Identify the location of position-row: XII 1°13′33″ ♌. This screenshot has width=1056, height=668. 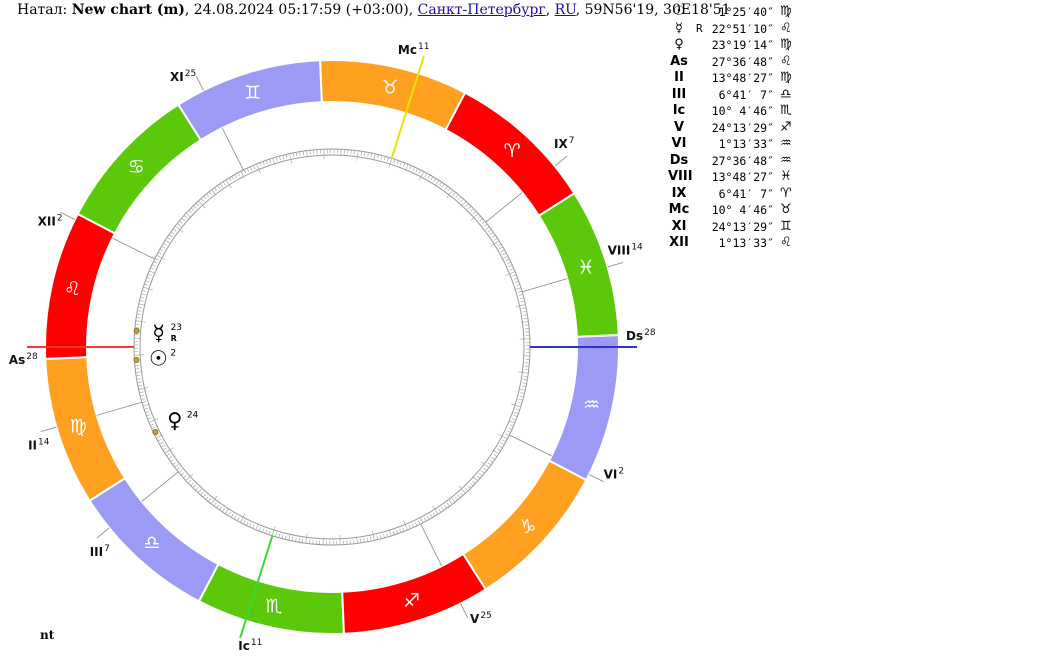
(738, 243).